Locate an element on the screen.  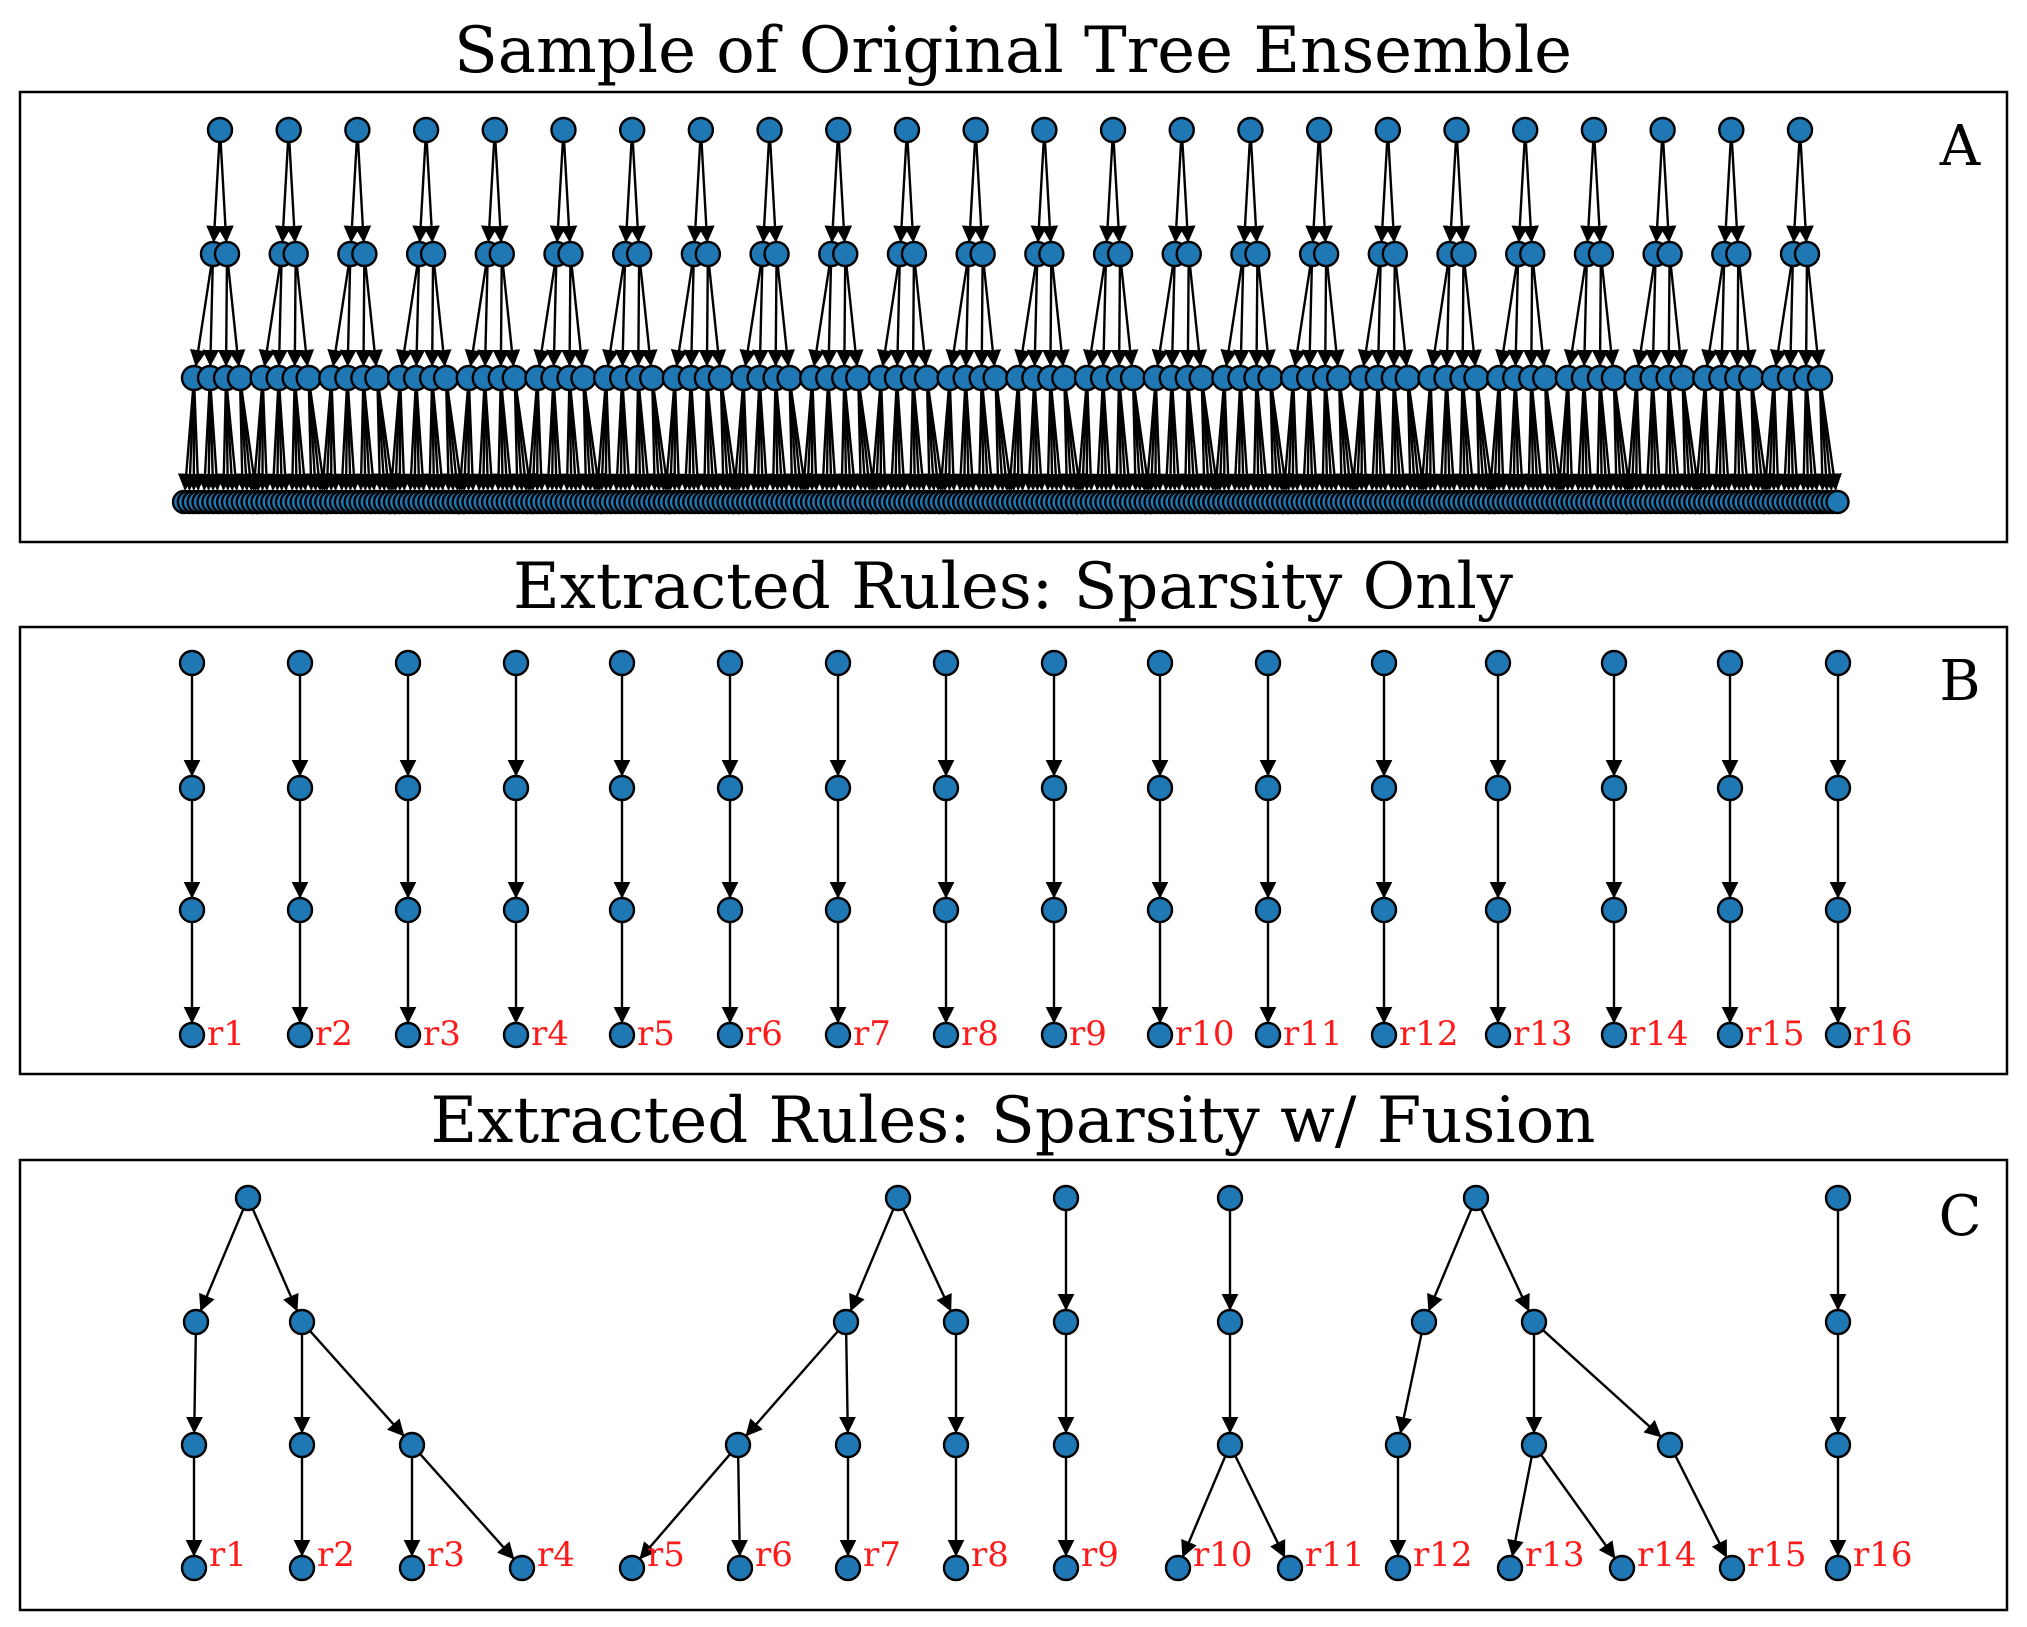
rule-chain-3: r3 is located at coordinates (427, 851).